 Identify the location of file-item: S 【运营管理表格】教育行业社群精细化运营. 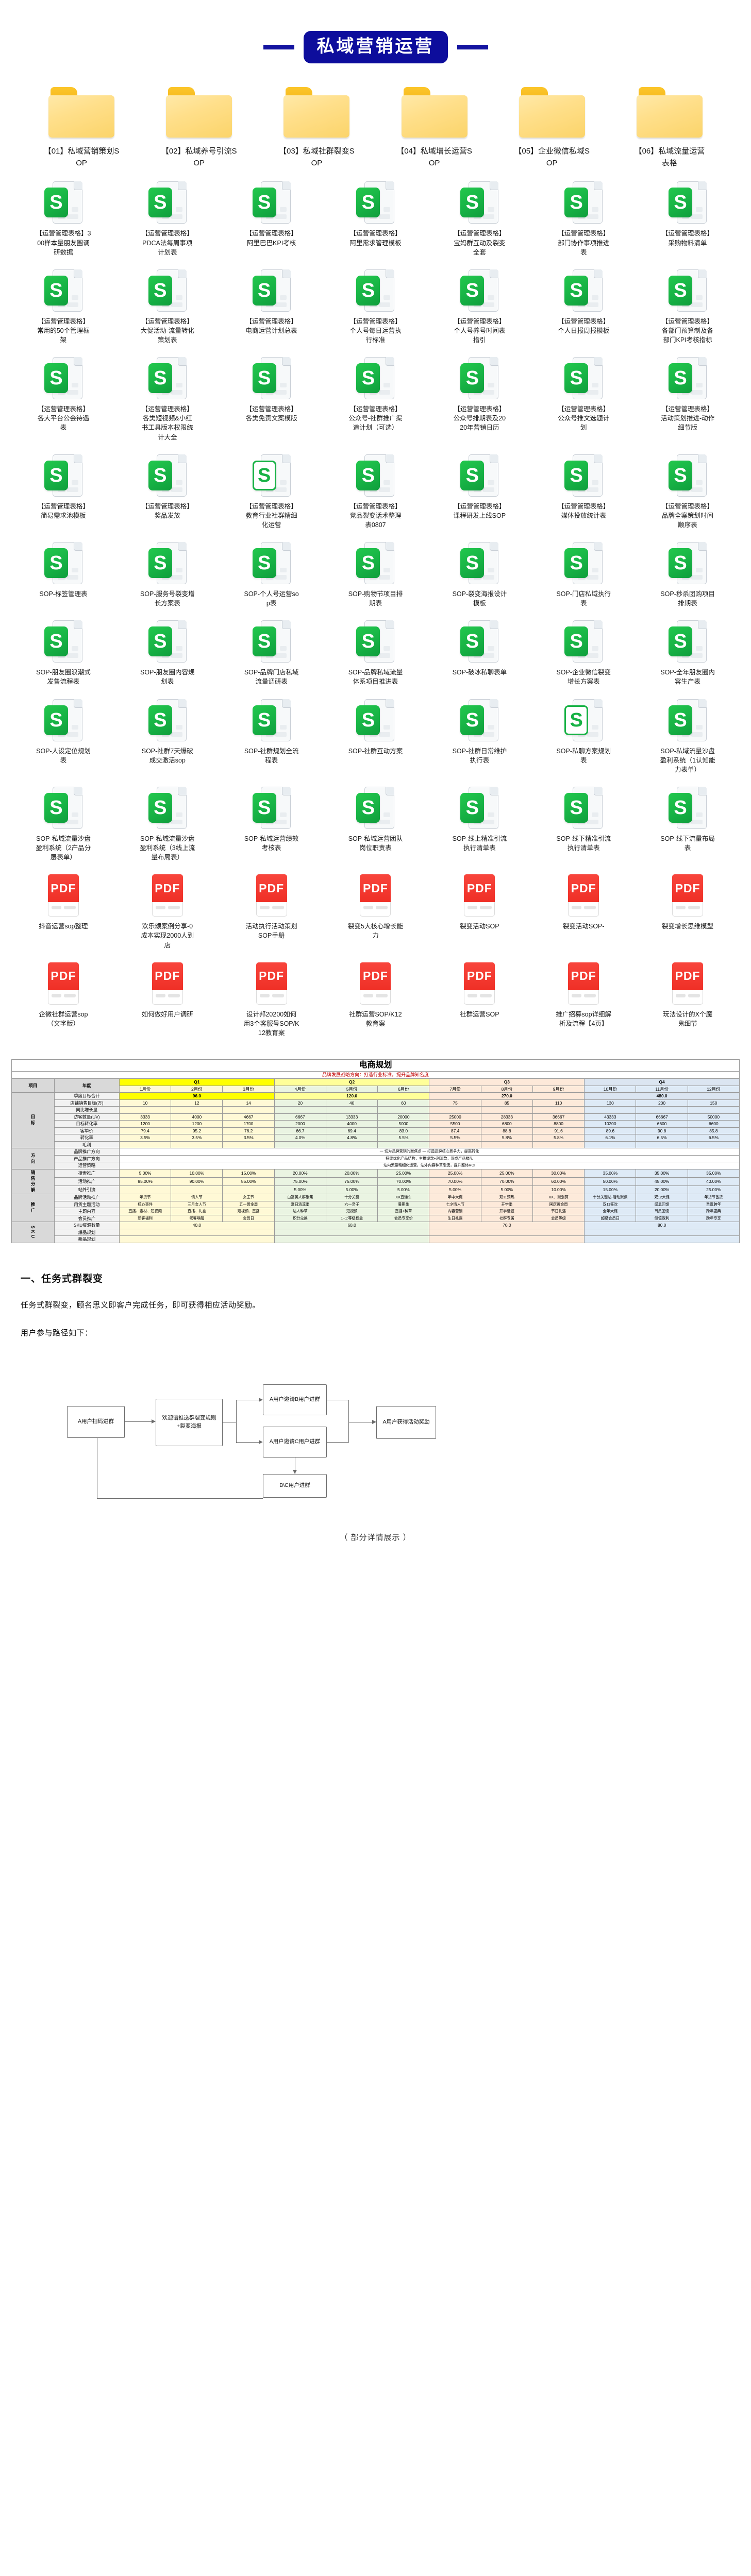
(272, 494).